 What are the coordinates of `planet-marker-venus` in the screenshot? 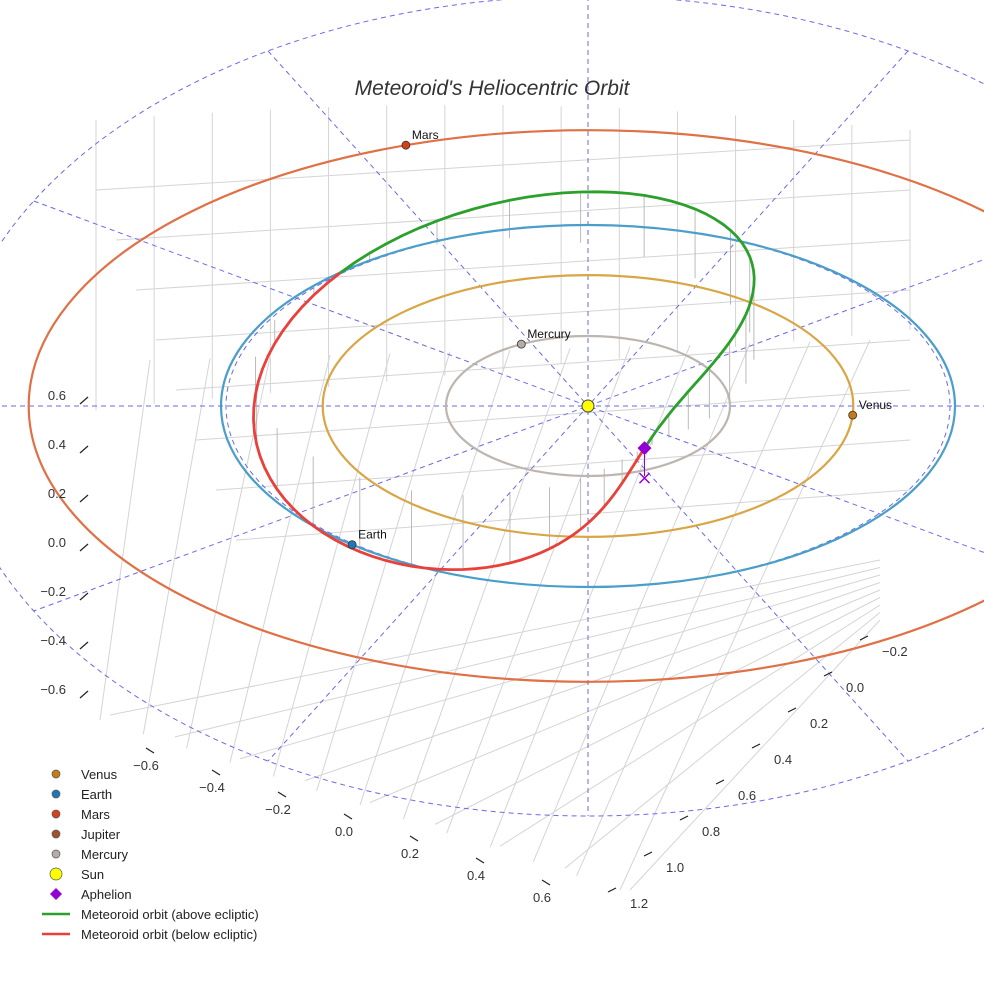 It's located at (853, 415).